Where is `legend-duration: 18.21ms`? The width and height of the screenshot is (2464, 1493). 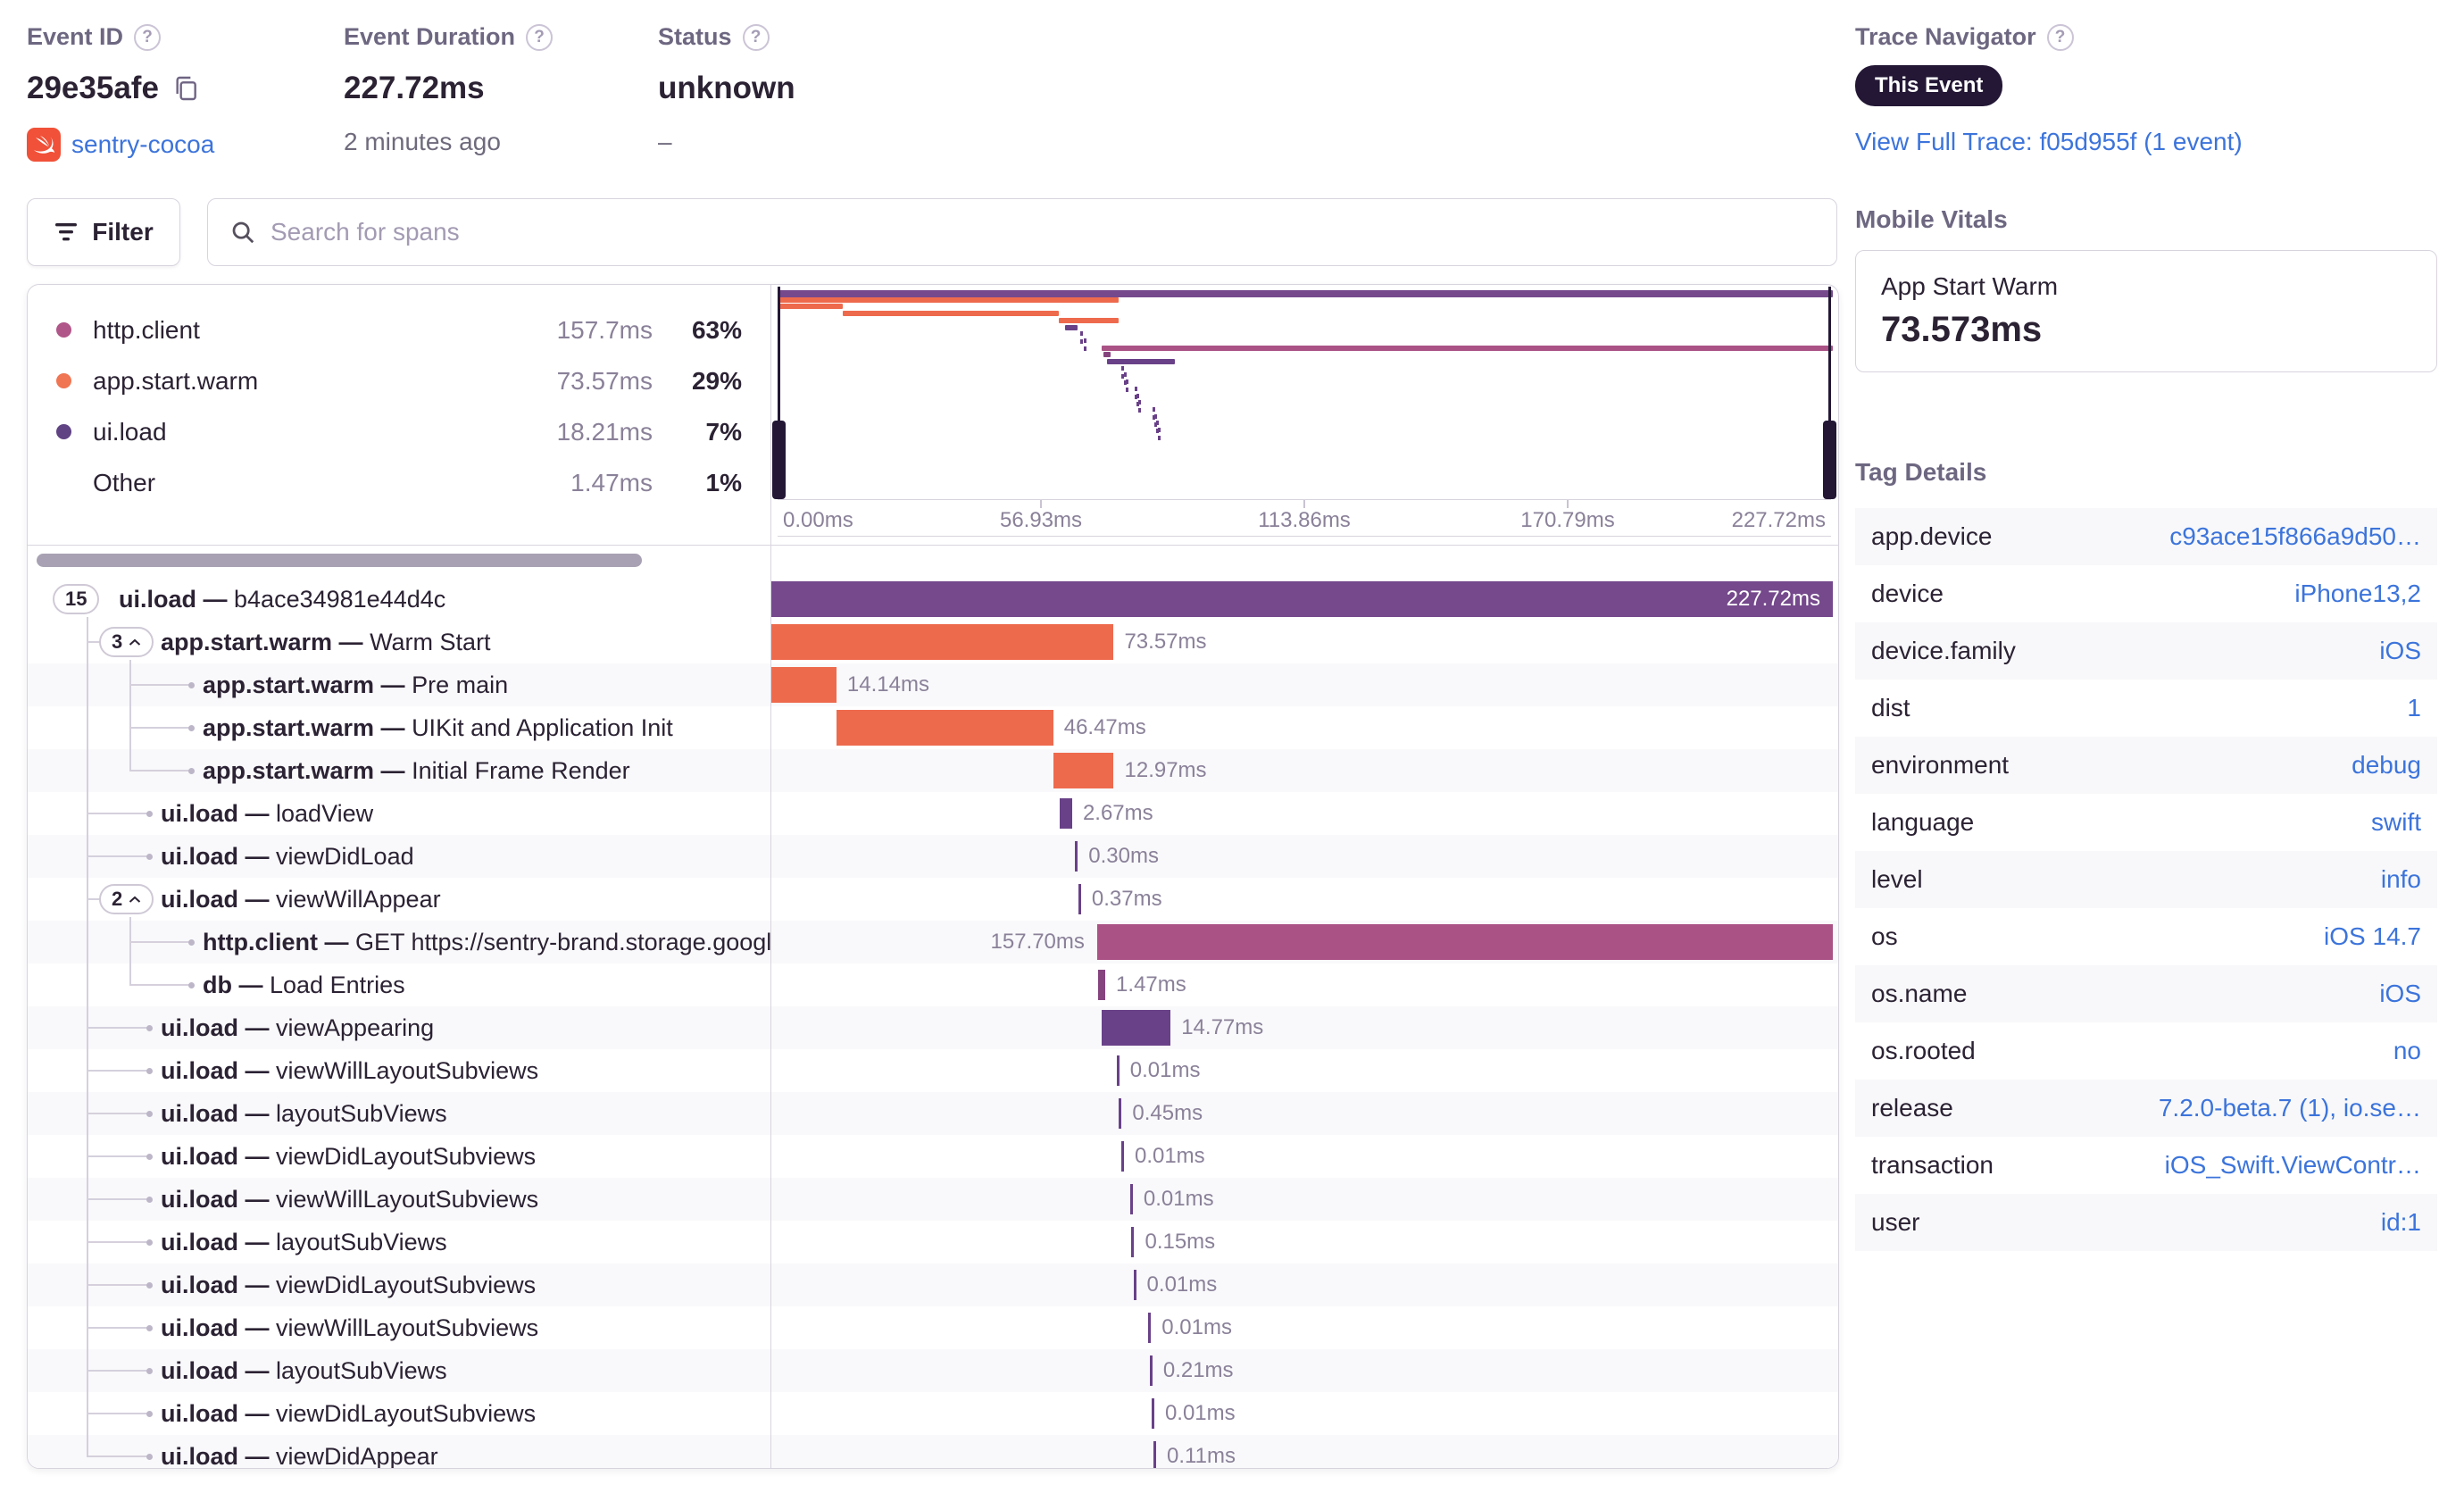
legend-duration: 18.21ms is located at coordinates (604, 431).